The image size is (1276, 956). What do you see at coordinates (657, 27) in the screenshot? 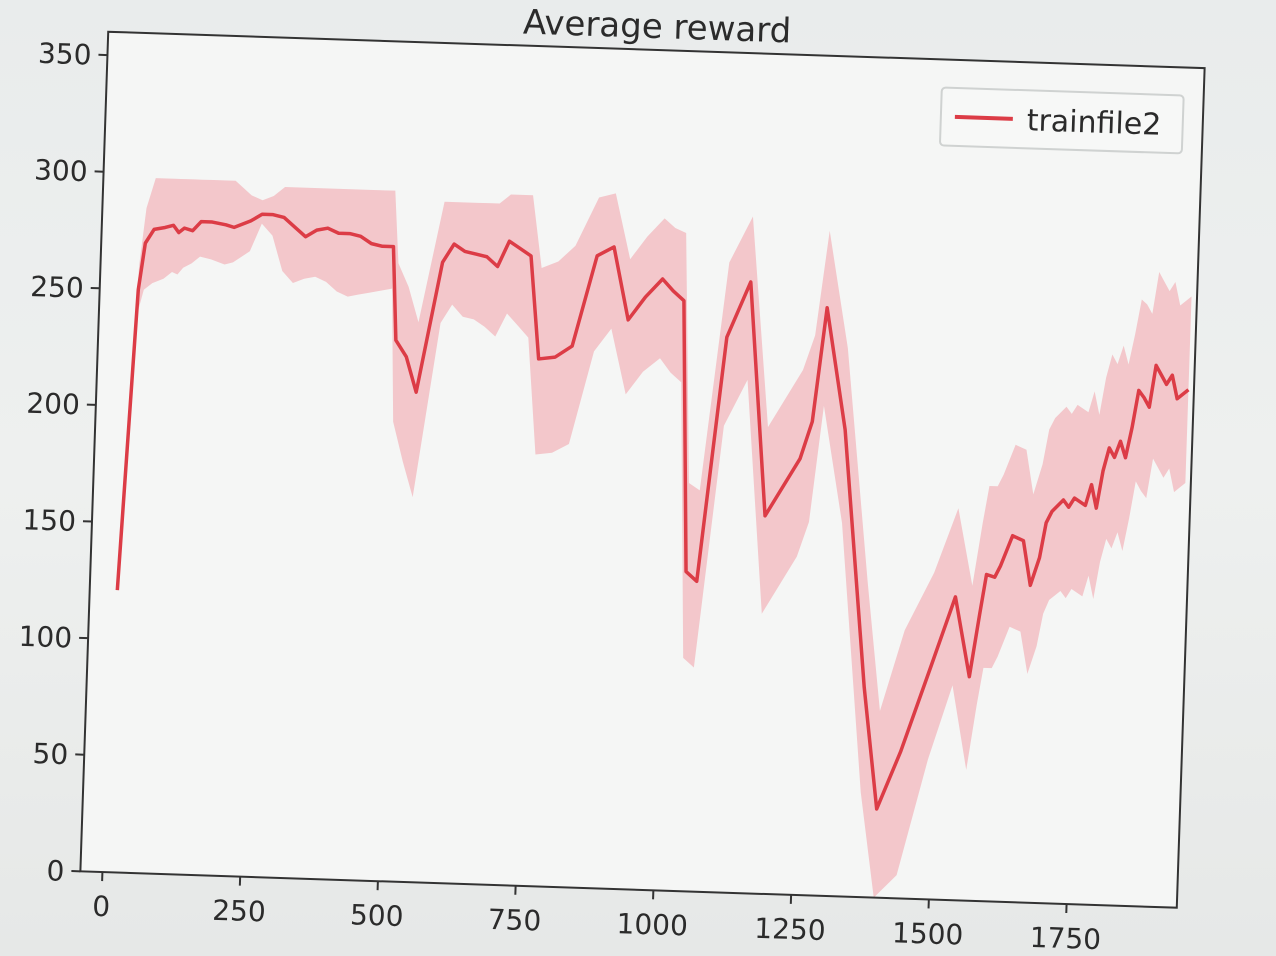
I see `chart-title: Average reward` at bounding box center [657, 27].